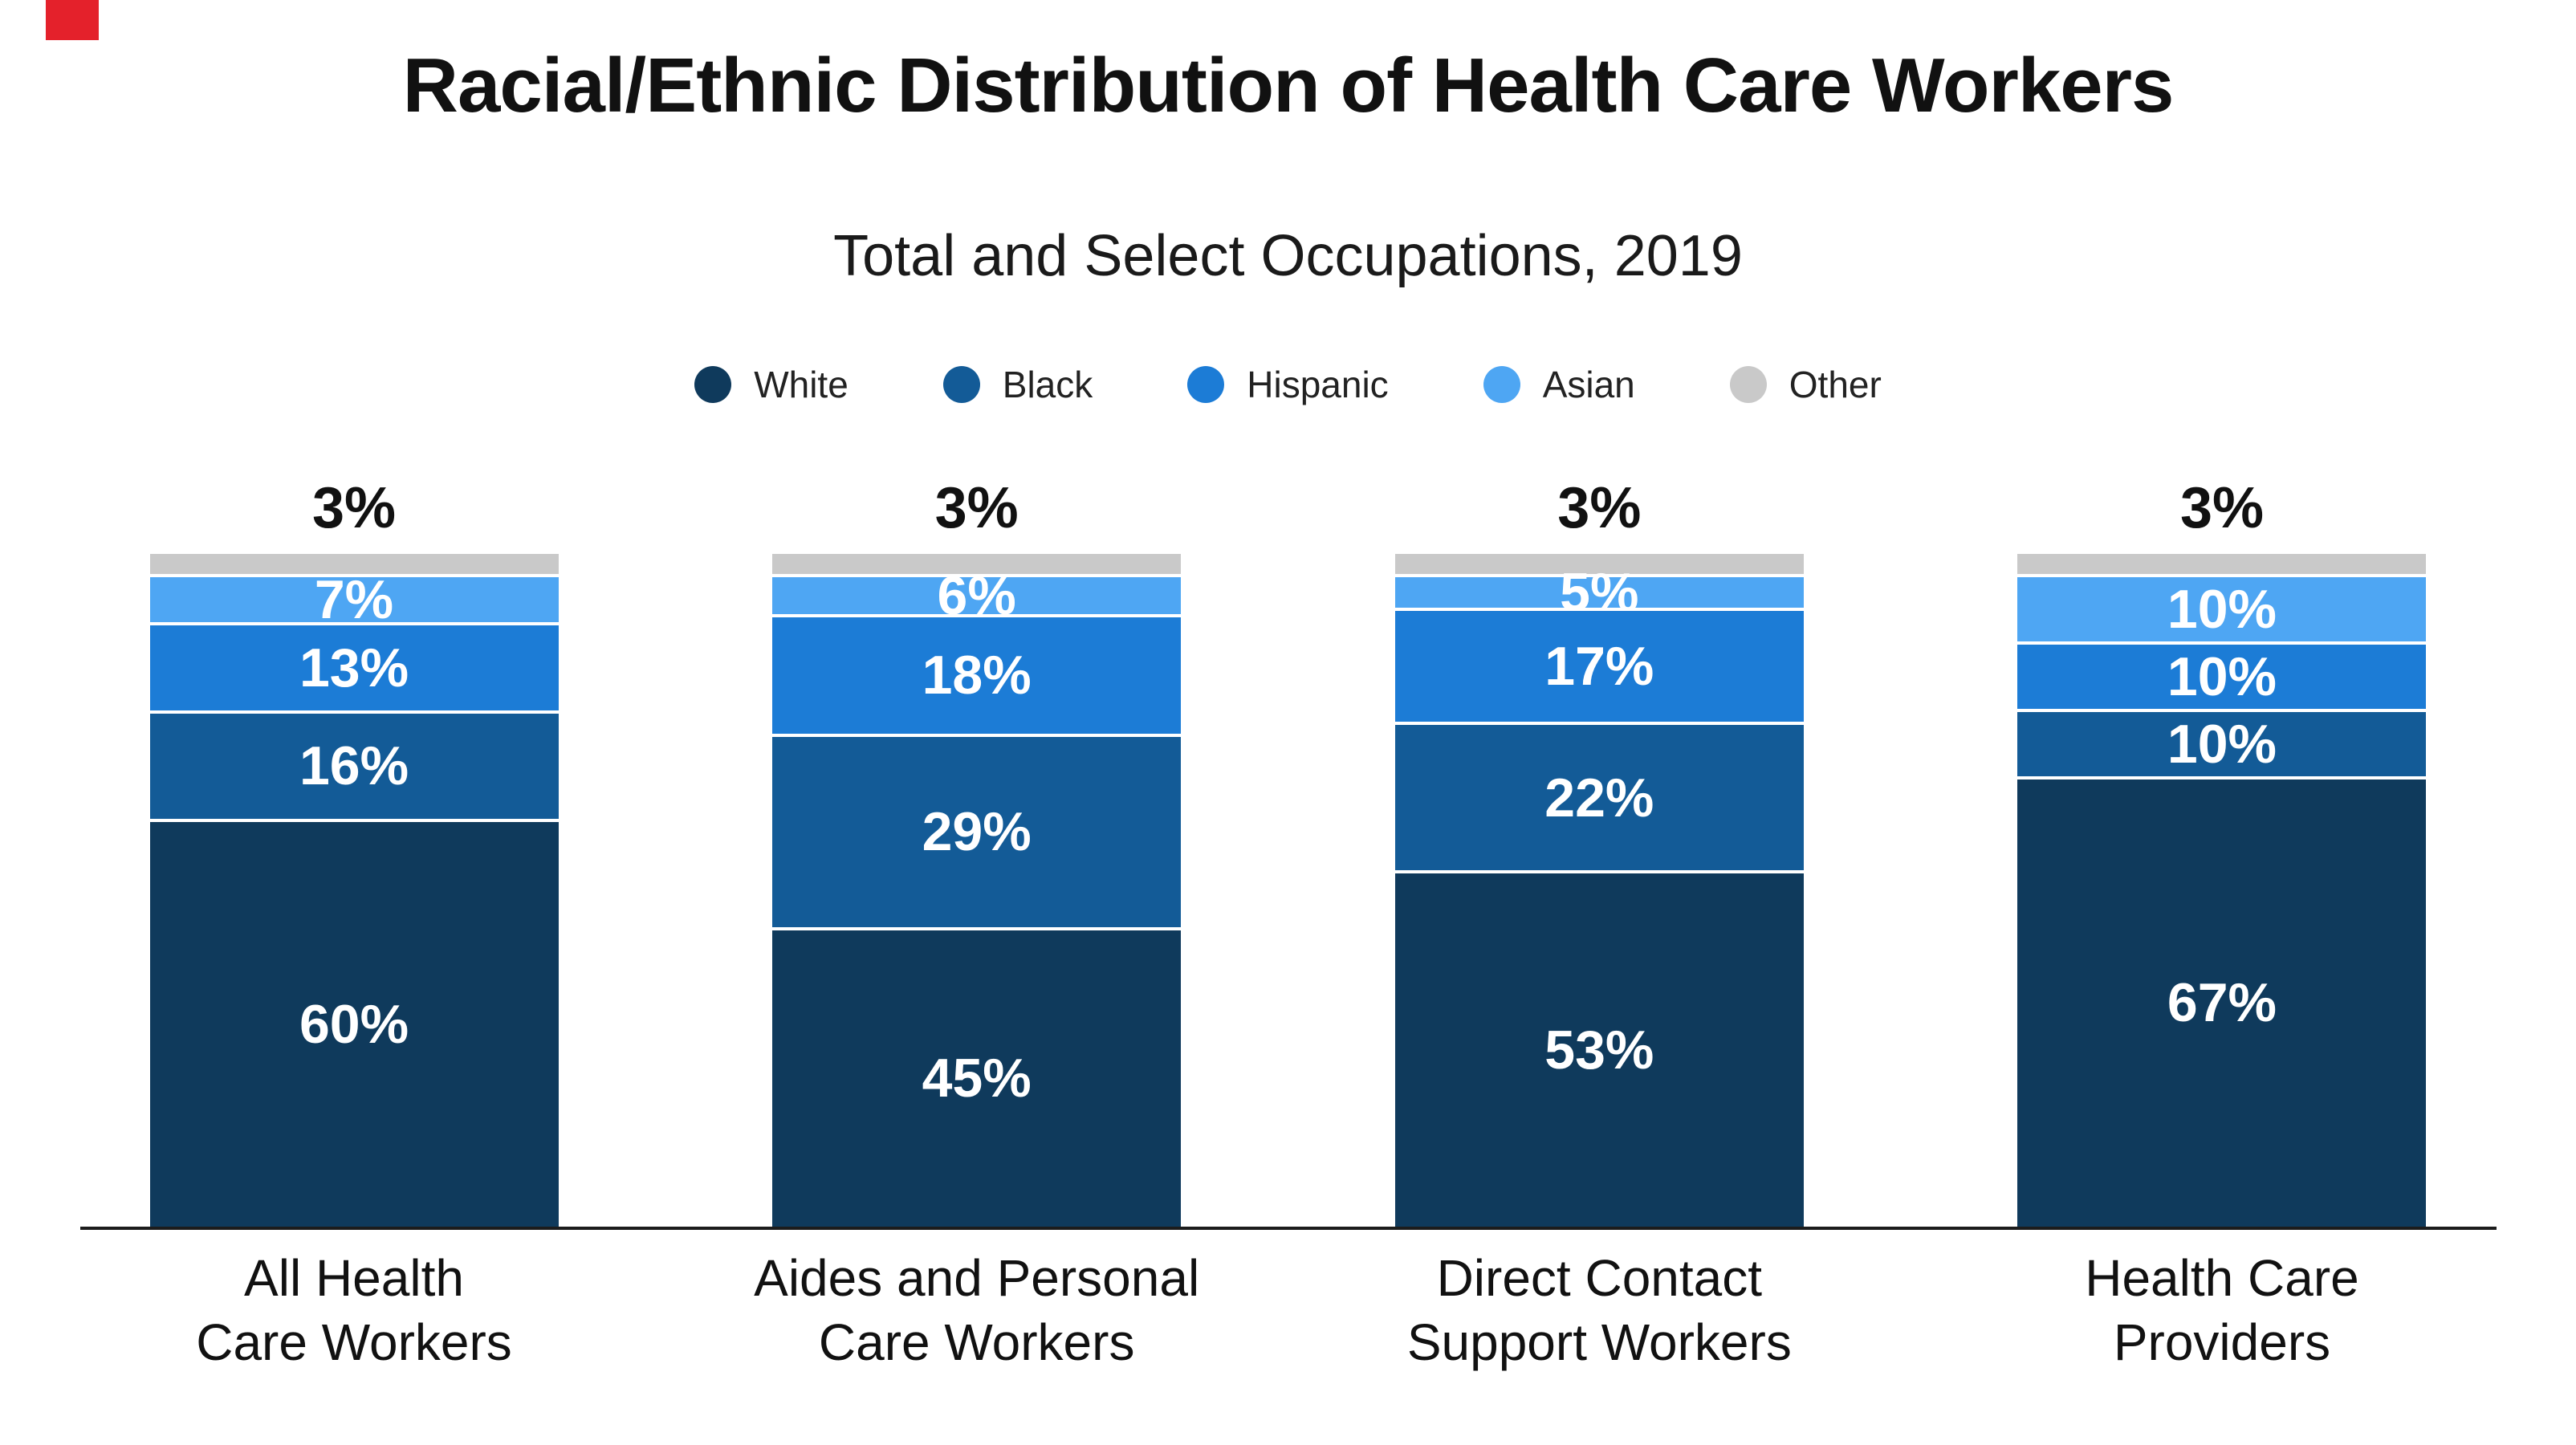  I want to click on stacked-bar: 10% 10% 10% 67%, so click(2222, 890).